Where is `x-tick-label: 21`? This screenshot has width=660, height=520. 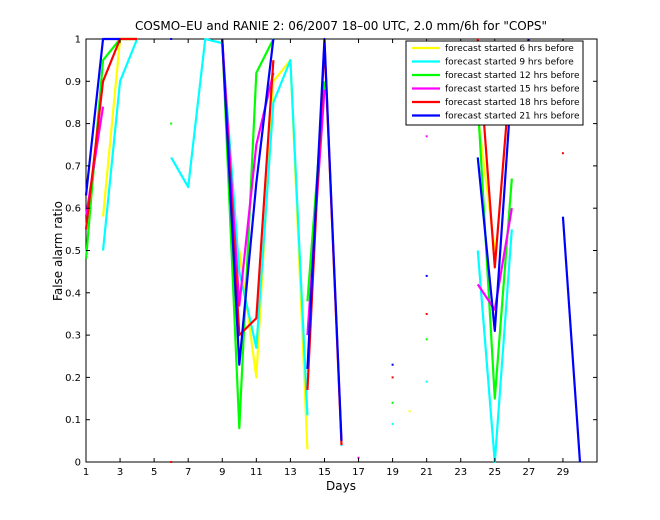
x-tick-label: 21 is located at coordinates (426, 472).